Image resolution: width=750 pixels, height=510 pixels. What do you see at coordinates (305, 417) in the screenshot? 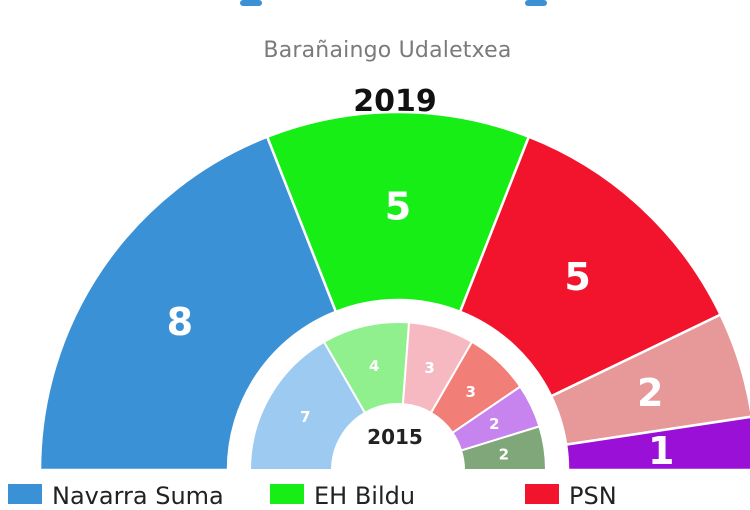
I see `inner-segment-label-1: 7` at bounding box center [305, 417].